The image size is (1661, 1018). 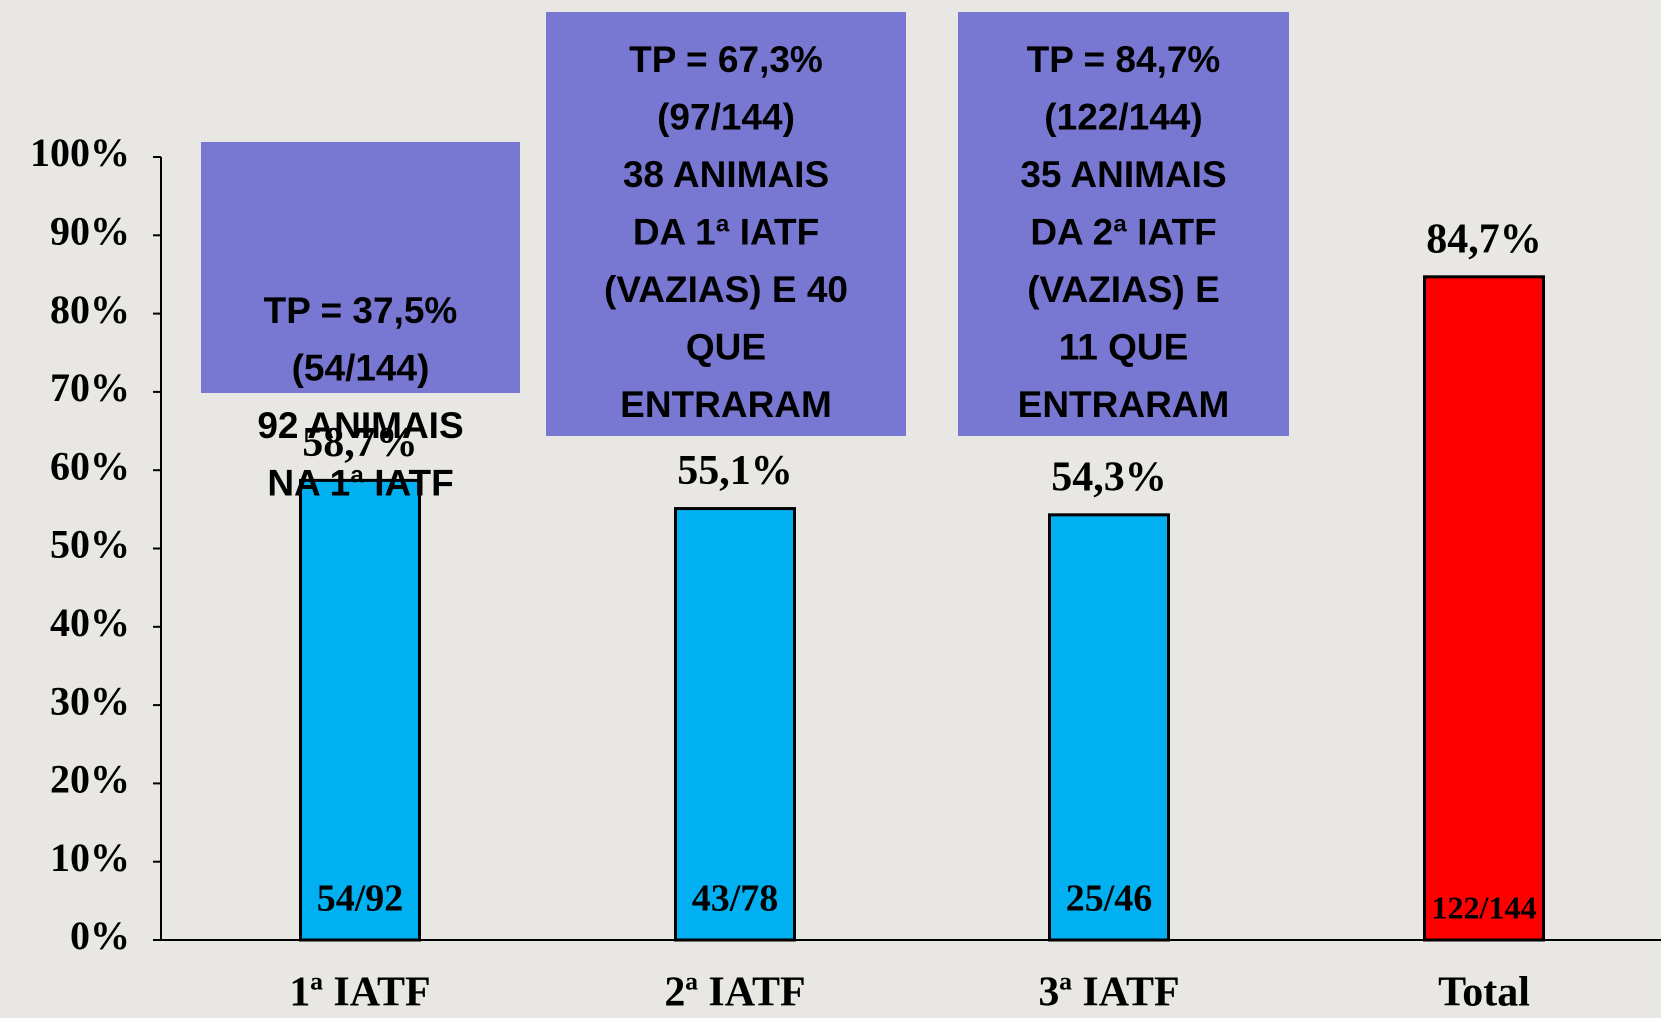 What do you see at coordinates (735, 899) in the screenshot?
I see `inner-label: 43/78` at bounding box center [735, 899].